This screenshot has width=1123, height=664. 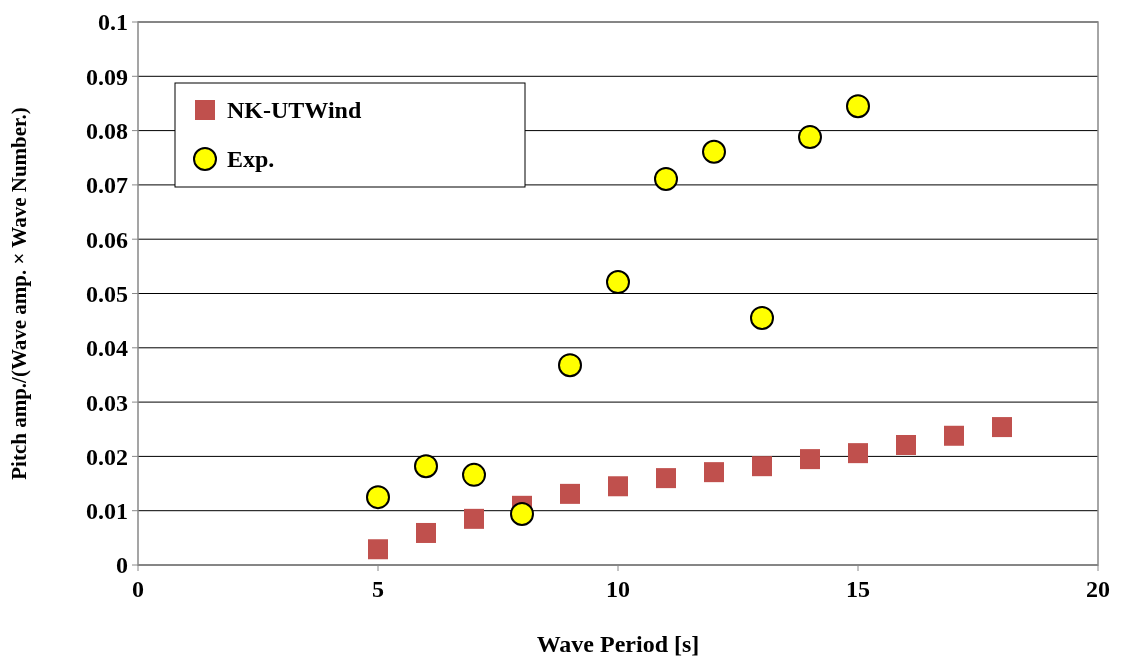 What do you see at coordinates (107, 131) in the screenshot?
I see `y-tick-label: 0.08` at bounding box center [107, 131].